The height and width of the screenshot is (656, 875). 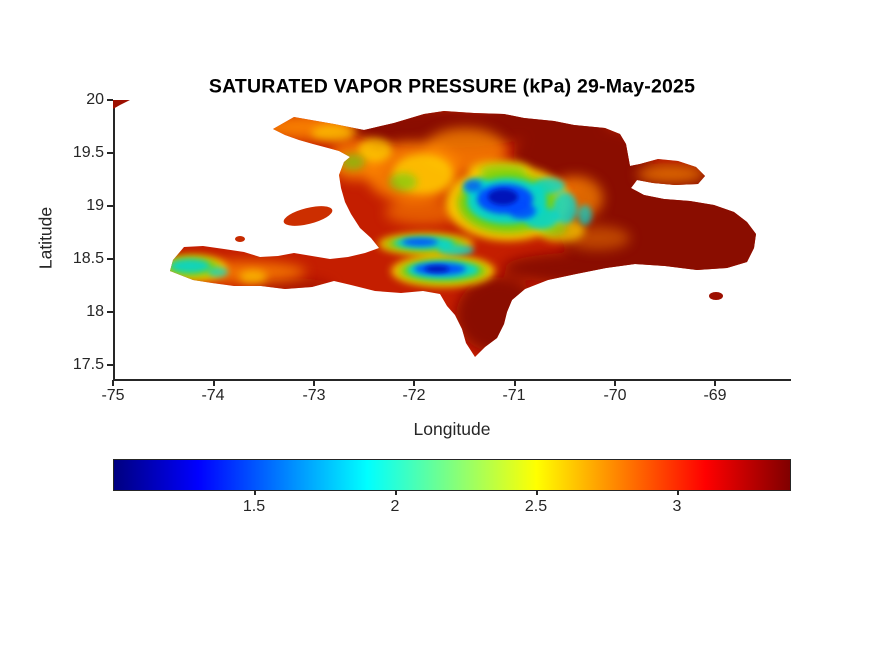 What do you see at coordinates (314, 395) in the screenshot?
I see `x-tick-label: -73` at bounding box center [314, 395].